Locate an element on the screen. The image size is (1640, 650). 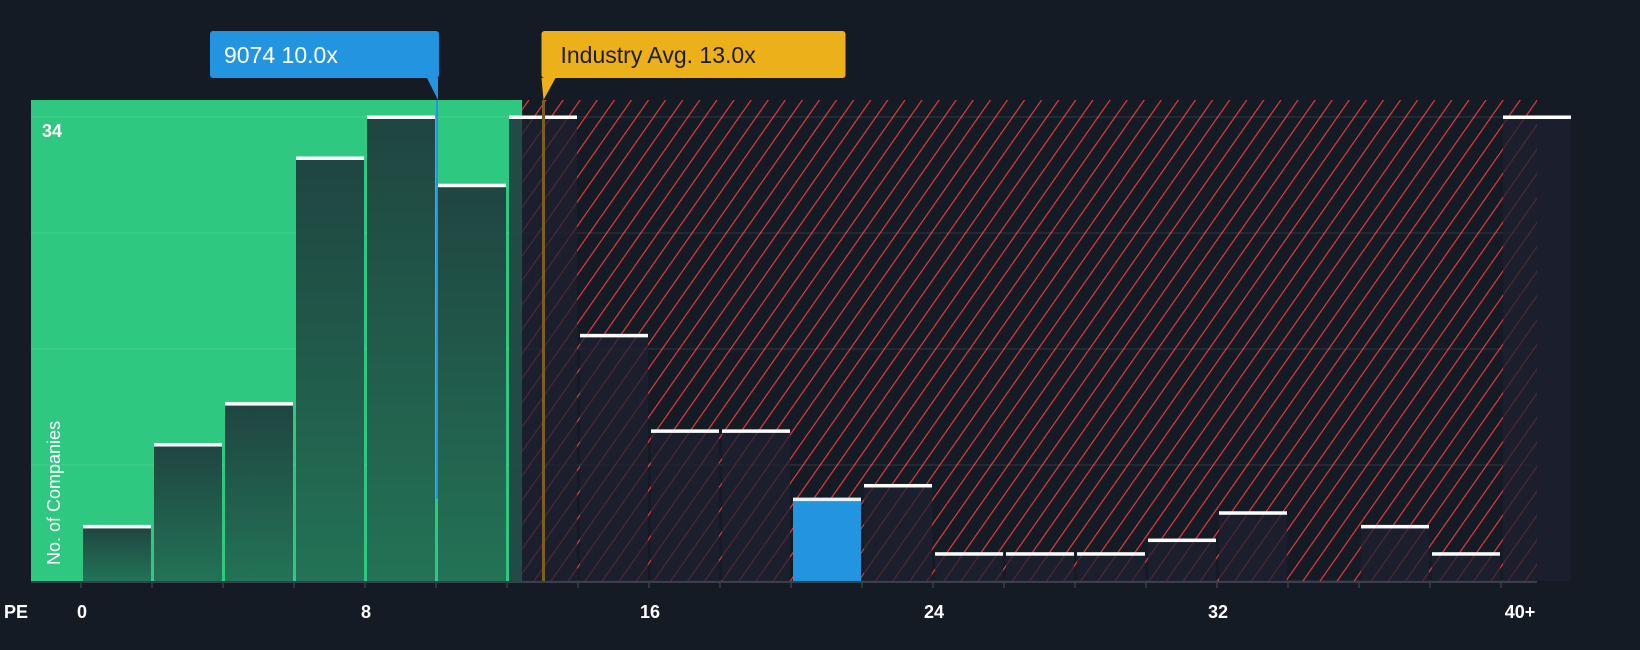
x-tick-label: 0 is located at coordinates (82, 612).